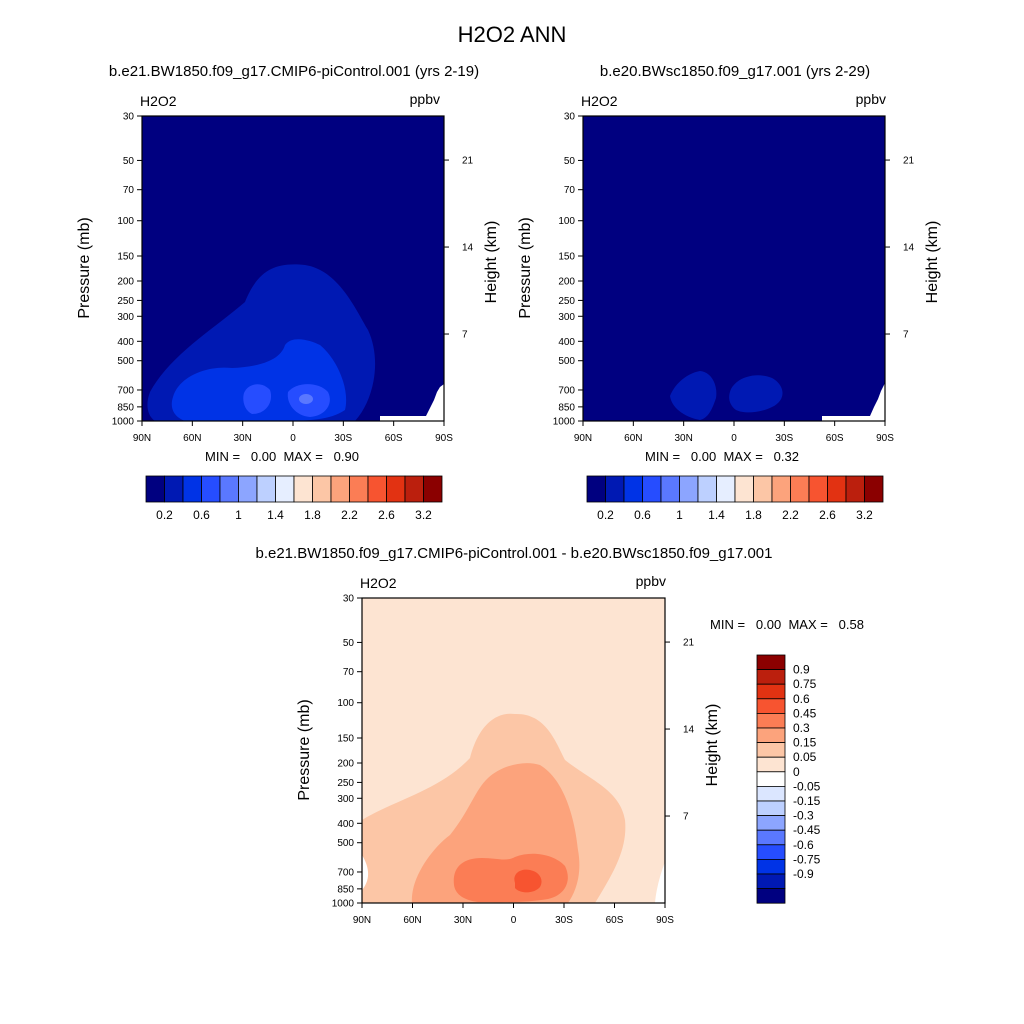  I want to click on panel-a-units: ppbv, so click(425, 99).